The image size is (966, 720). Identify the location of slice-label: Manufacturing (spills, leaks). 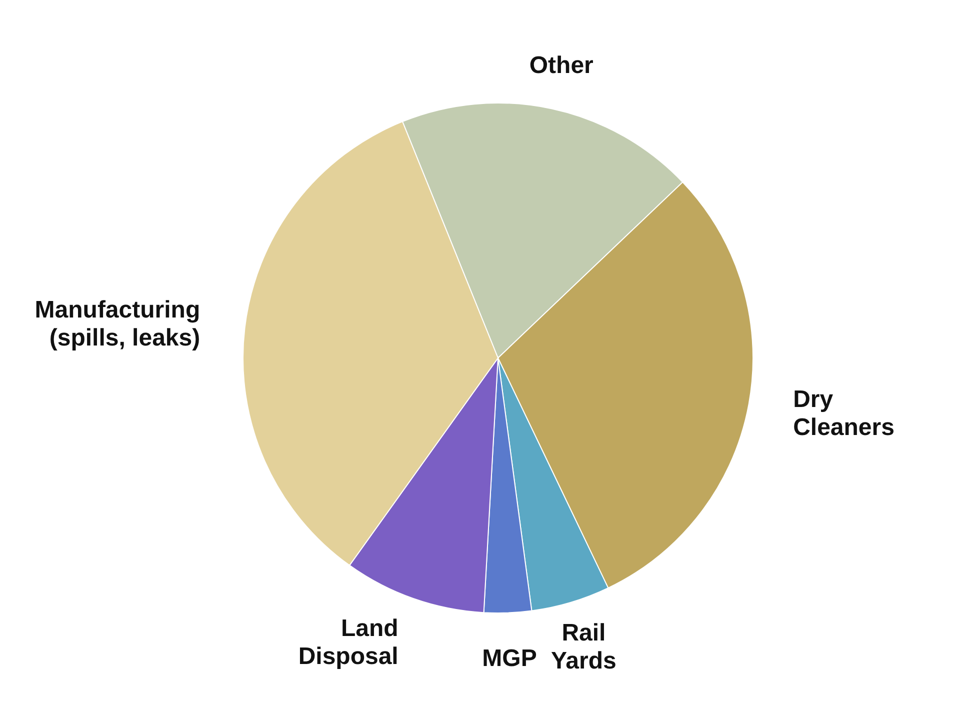
(117, 324).